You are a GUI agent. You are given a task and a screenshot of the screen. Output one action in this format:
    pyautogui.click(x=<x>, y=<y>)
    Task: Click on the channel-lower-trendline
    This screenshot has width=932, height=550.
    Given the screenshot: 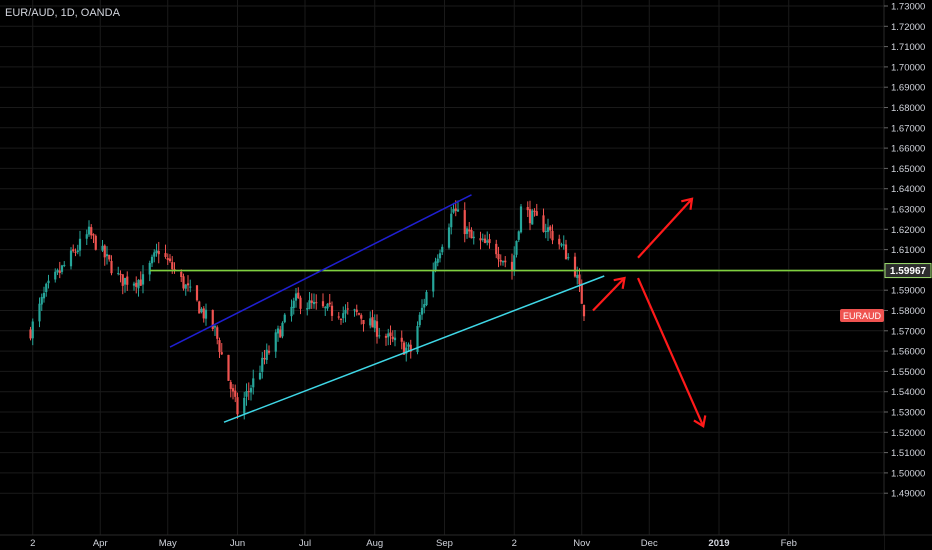 What is the action you would take?
    pyautogui.click(x=414, y=349)
    